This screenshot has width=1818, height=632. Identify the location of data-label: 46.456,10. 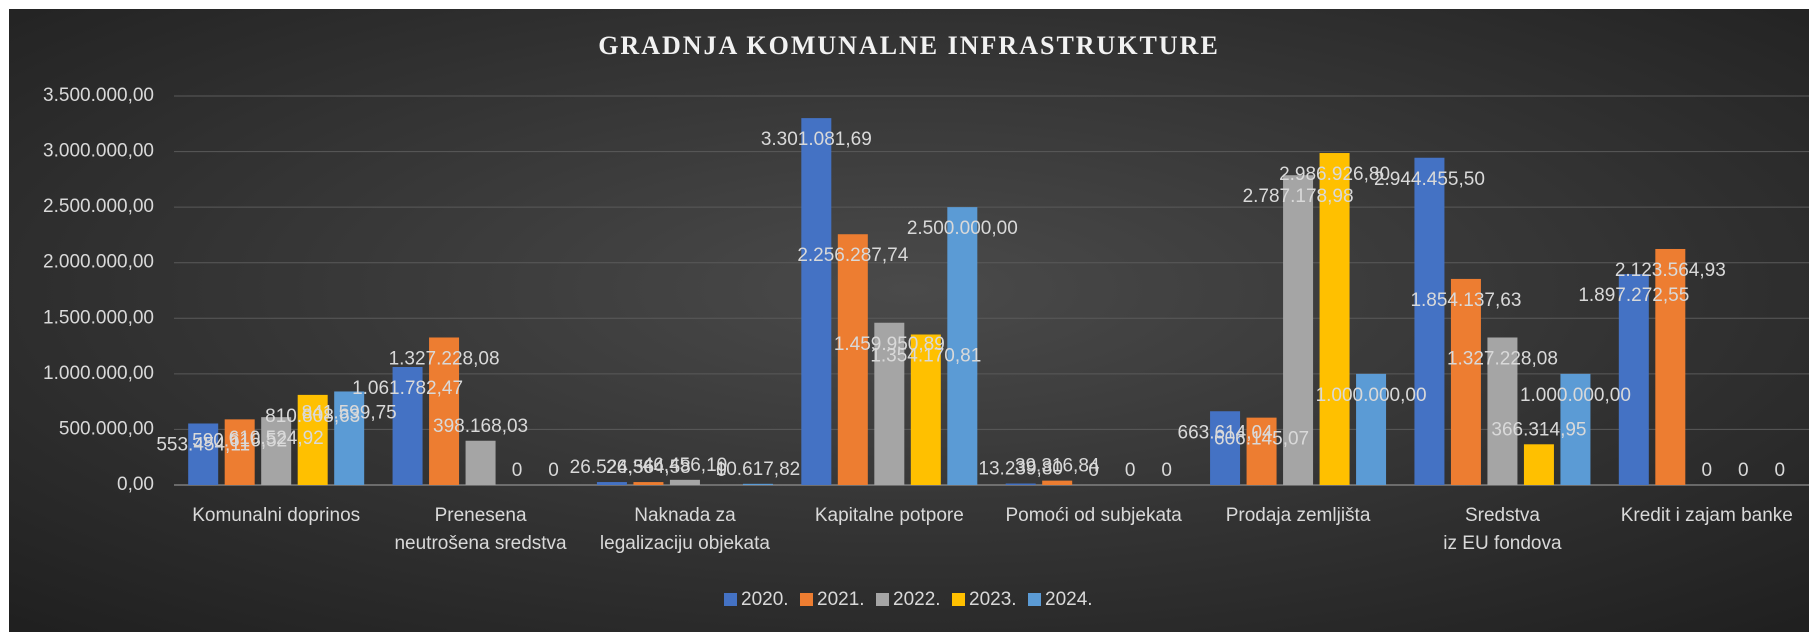
(685, 465).